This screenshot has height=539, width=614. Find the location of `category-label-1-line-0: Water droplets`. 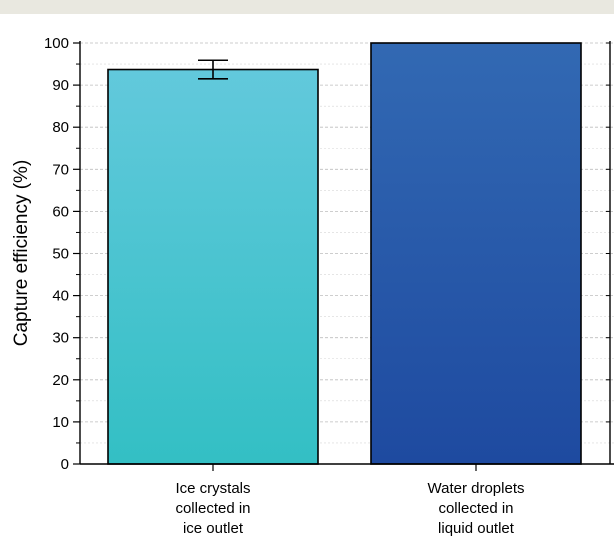

category-label-1-line-0: Water droplets is located at coordinates (476, 488).